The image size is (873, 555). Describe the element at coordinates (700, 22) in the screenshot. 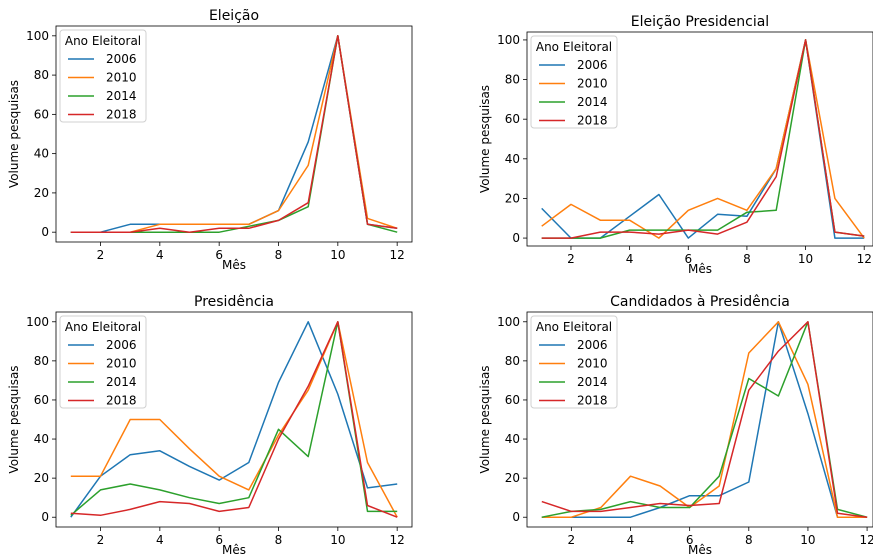

I see `chart-title: Eleição Presidencial` at that location.